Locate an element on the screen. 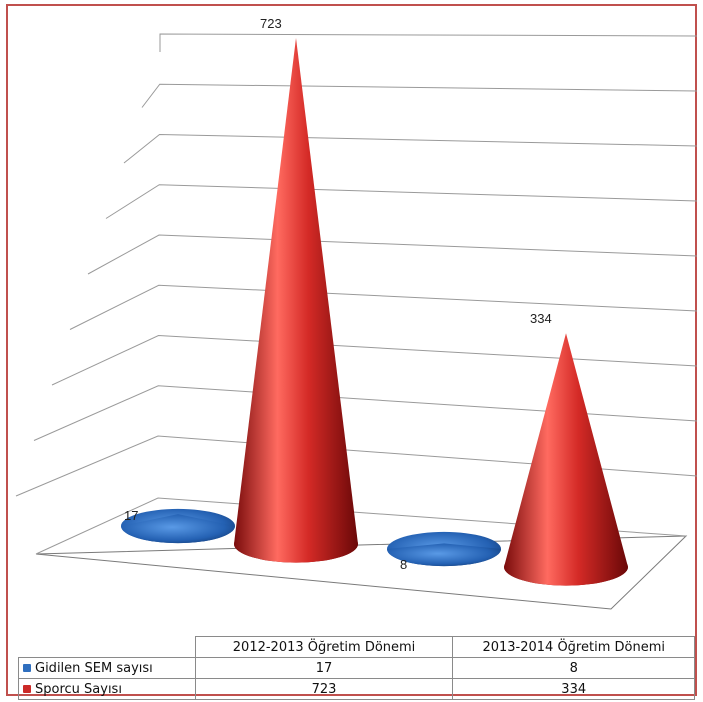  table-col-header: 2013-2014 Öğretim Dönemi is located at coordinates (573, 647).